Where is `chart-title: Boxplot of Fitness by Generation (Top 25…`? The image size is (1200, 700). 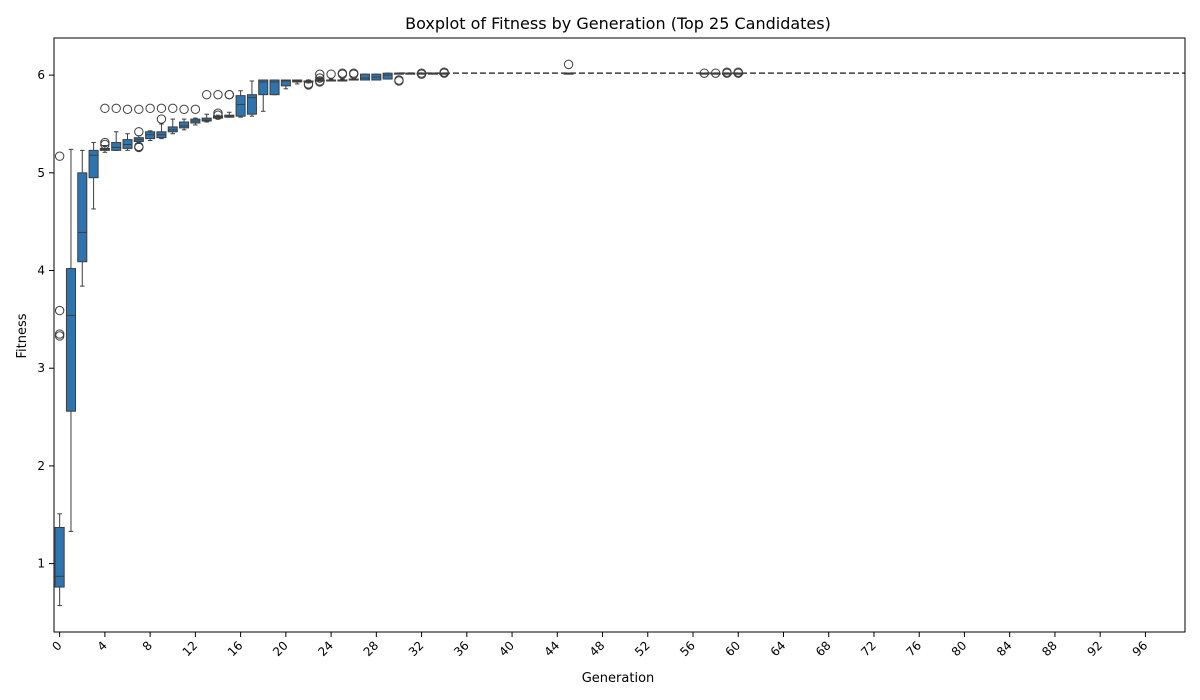 chart-title: Boxplot of Fitness by Generation (Top 25… is located at coordinates (618, 23).